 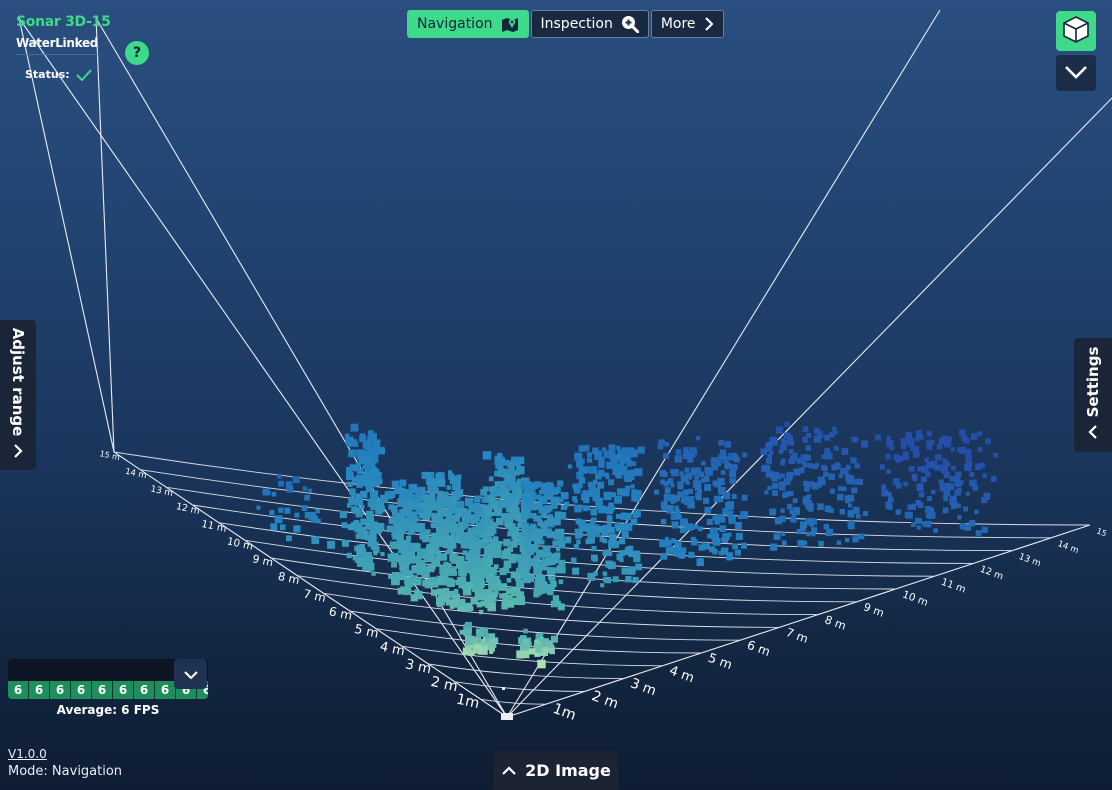 I want to click on image-2d-toggle: 2D Image, so click(x=556, y=770).